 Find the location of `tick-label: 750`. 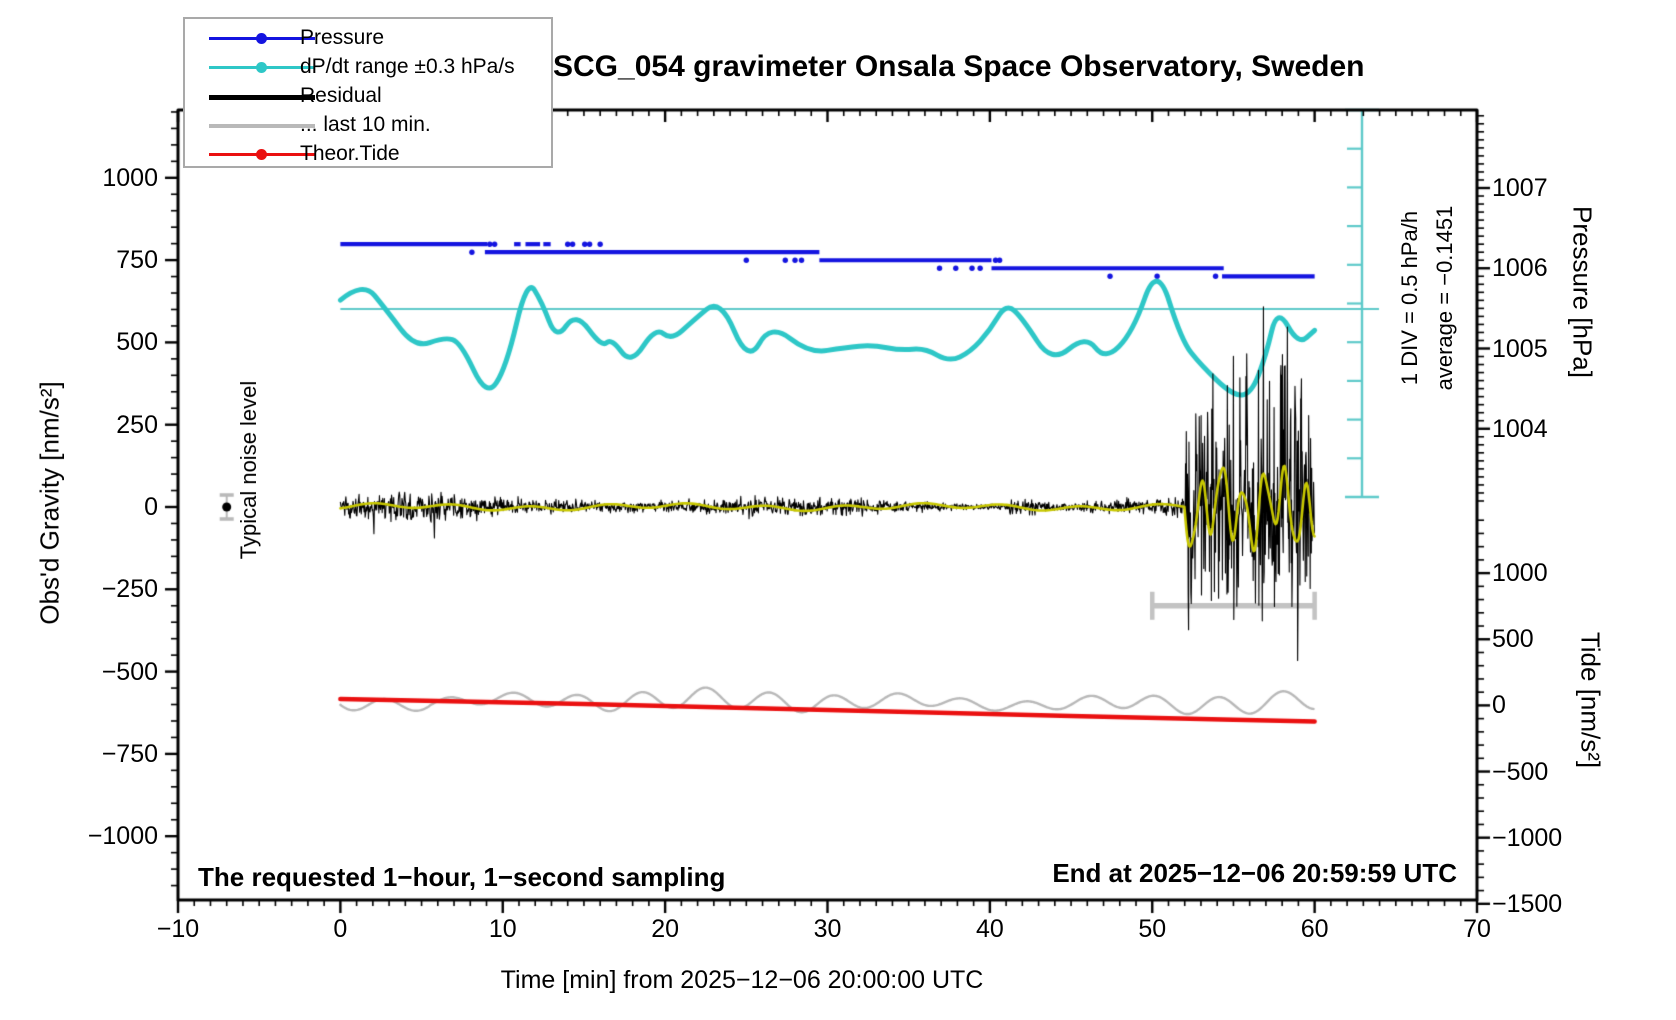

tick-label: 750 is located at coordinates (137, 260).